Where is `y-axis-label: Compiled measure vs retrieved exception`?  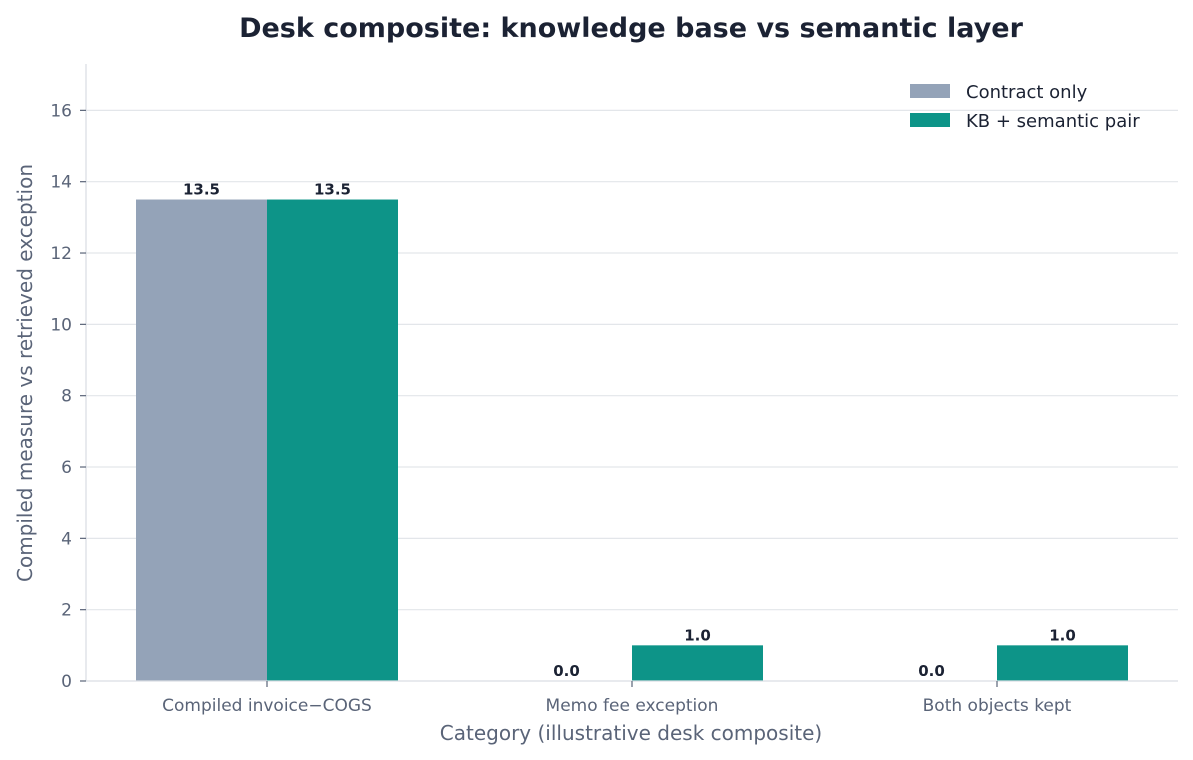
y-axis-label: Compiled measure vs retrieved exception is located at coordinates (25, 373).